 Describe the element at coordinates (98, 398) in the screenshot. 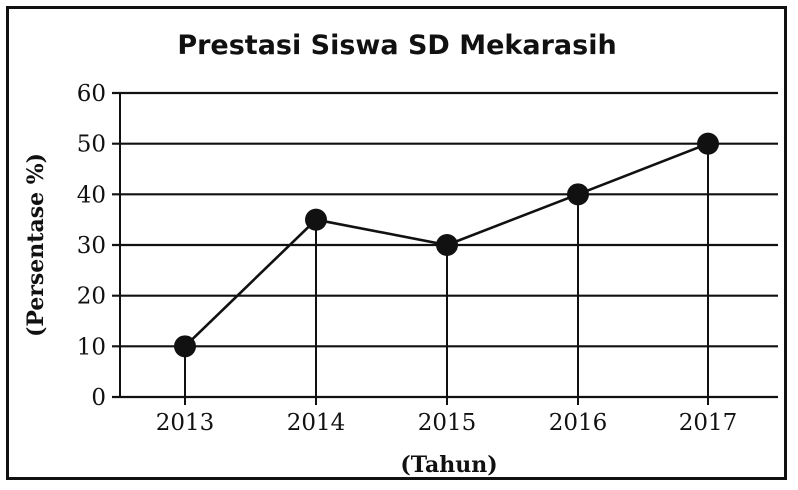

I see `y-tick-label: 0` at that location.